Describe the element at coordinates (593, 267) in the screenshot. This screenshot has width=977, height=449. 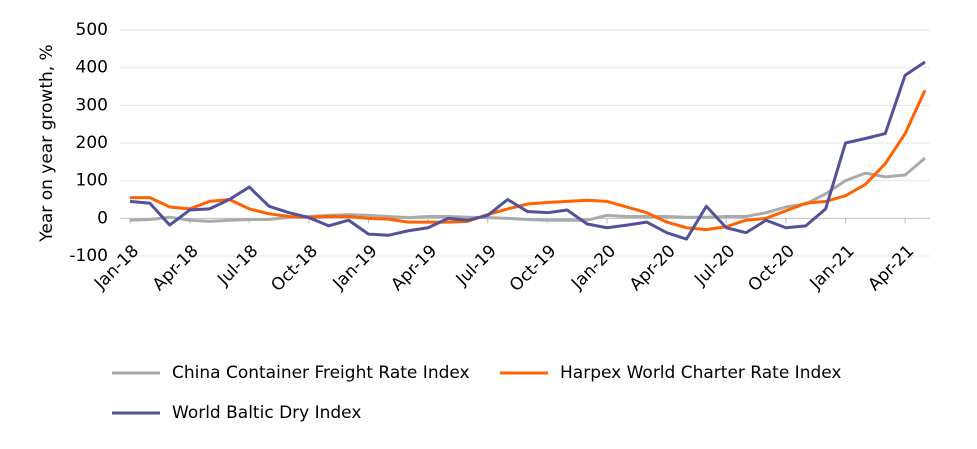
I see `x-tick-label: Jan-20` at that location.